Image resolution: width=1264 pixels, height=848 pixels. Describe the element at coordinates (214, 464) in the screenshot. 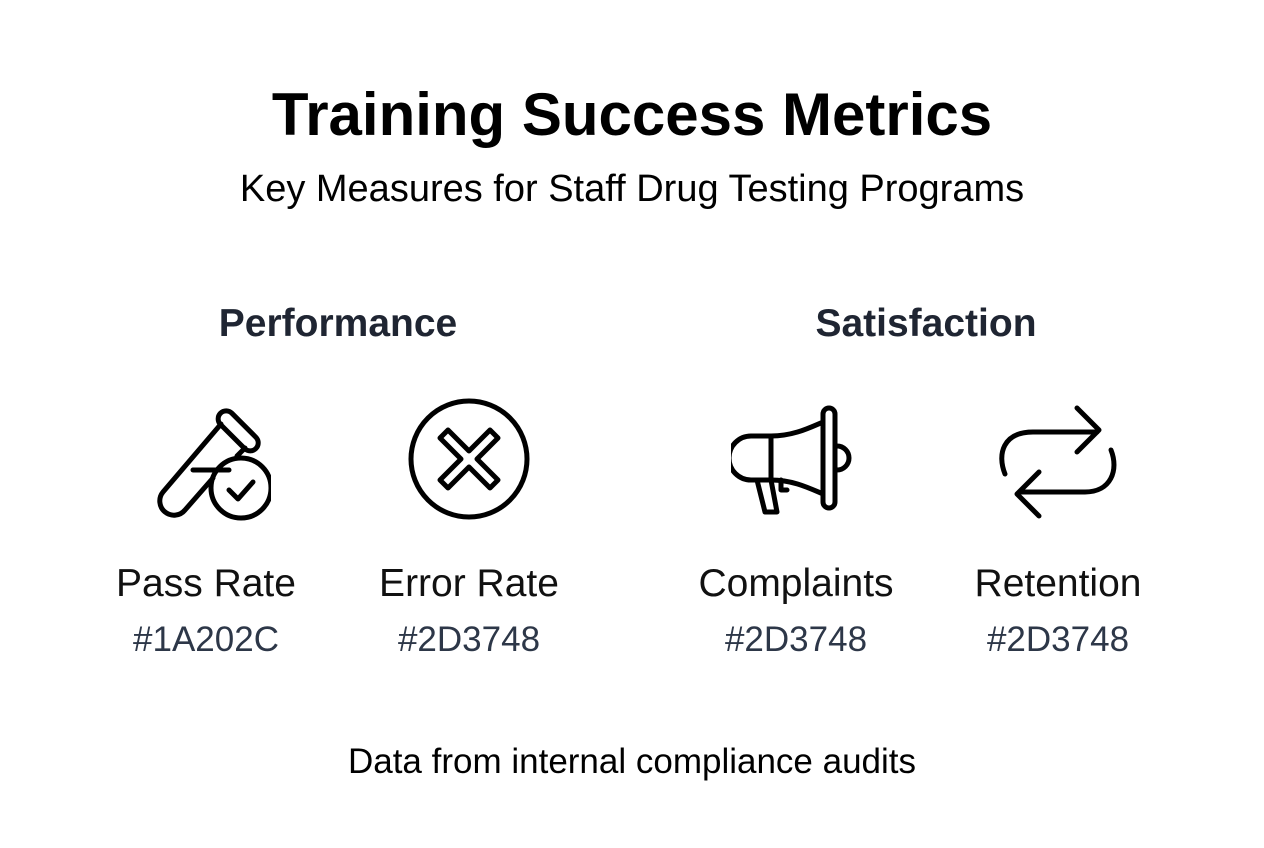

I see `test-tube-check-icon` at that location.